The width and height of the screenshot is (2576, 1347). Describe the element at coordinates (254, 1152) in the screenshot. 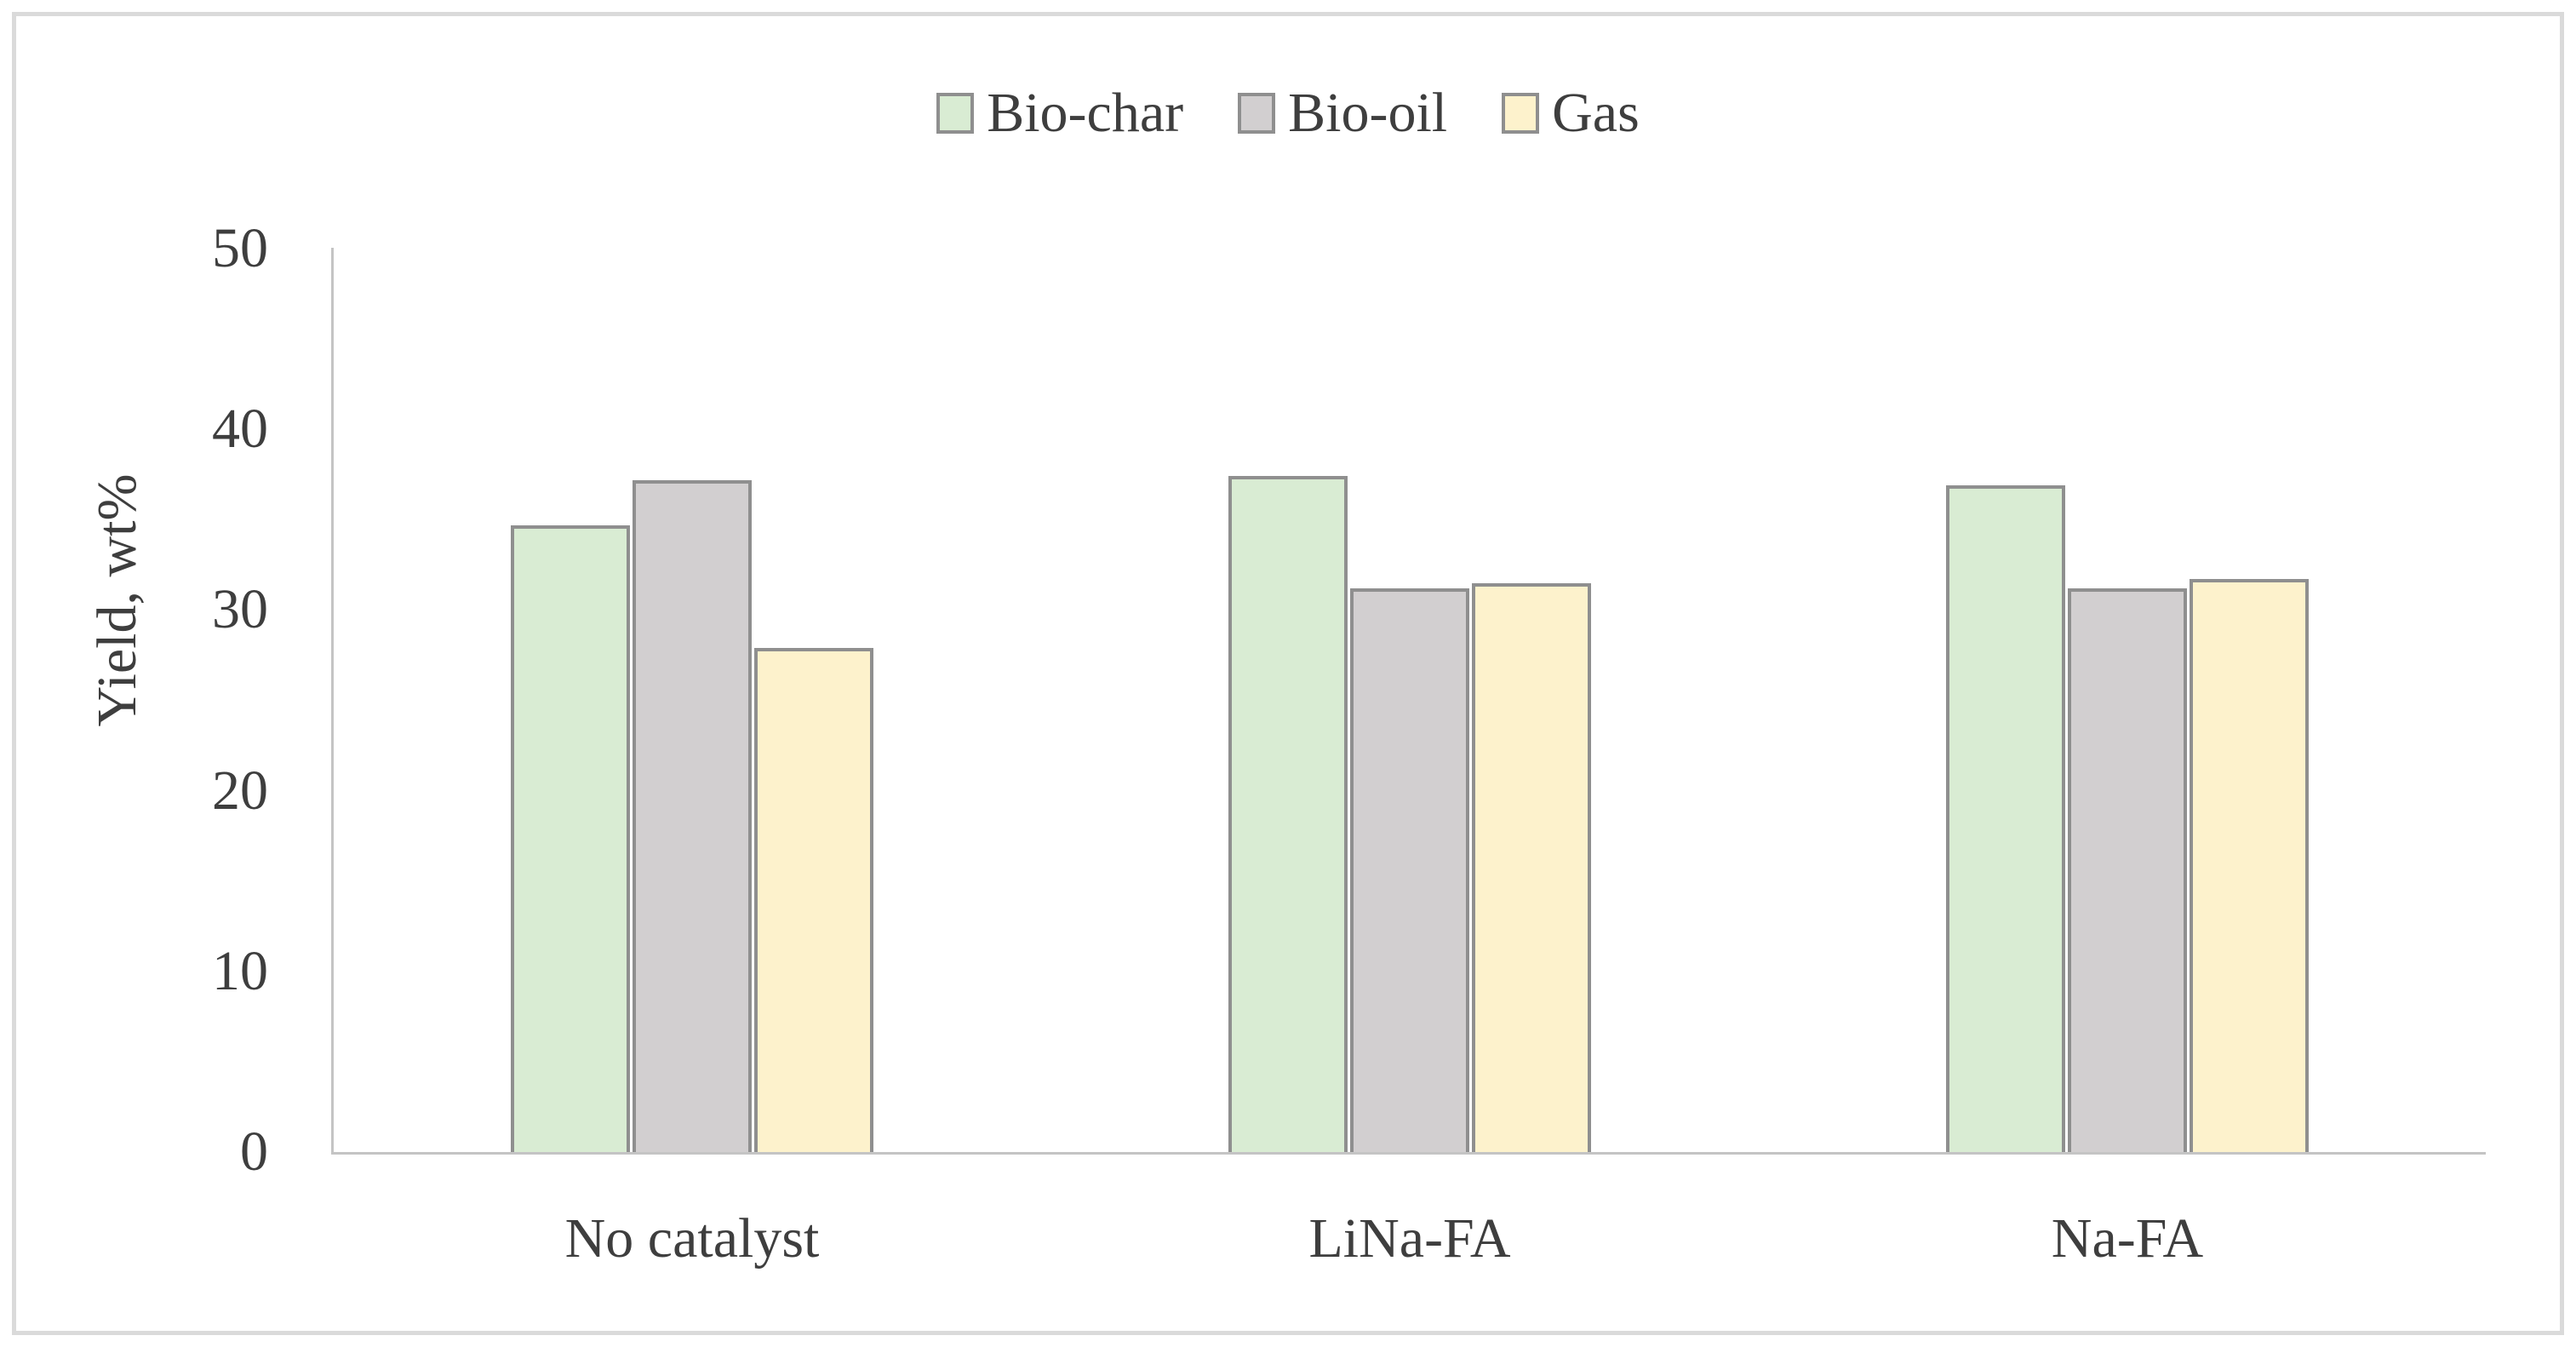

I see `y-tick-label: 0` at that location.